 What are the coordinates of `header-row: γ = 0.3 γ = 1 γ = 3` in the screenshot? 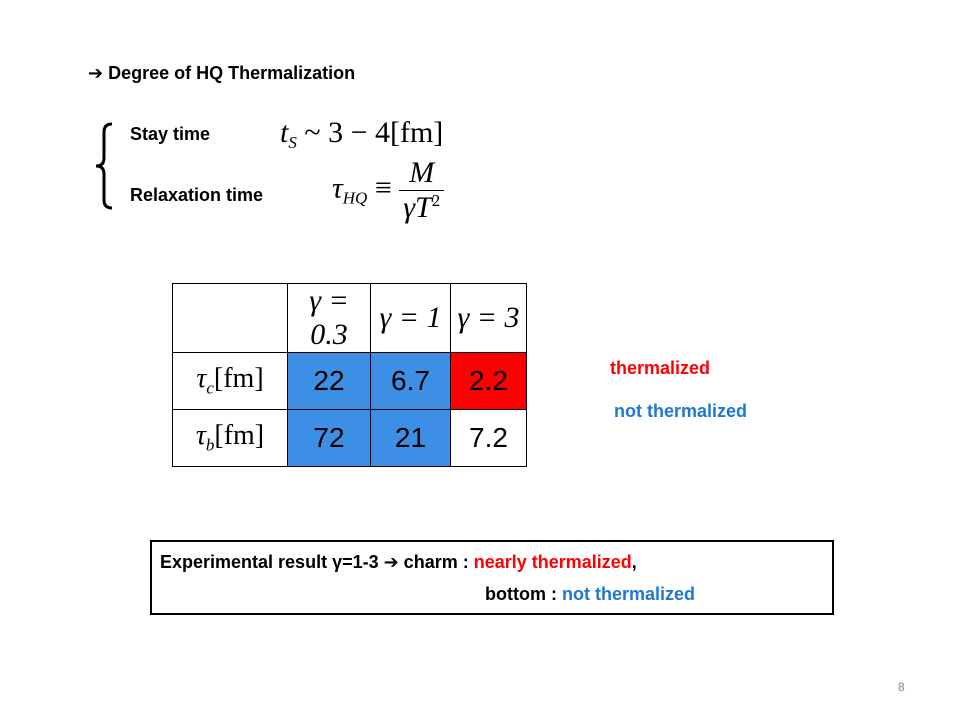 It's located at (349, 318).